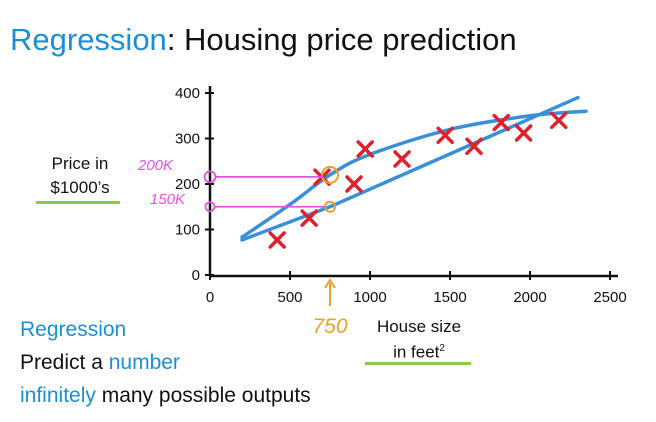 This screenshot has height=422, width=656. Describe the element at coordinates (529, 297) in the screenshot. I see `x-tick-label: 2000` at that location.